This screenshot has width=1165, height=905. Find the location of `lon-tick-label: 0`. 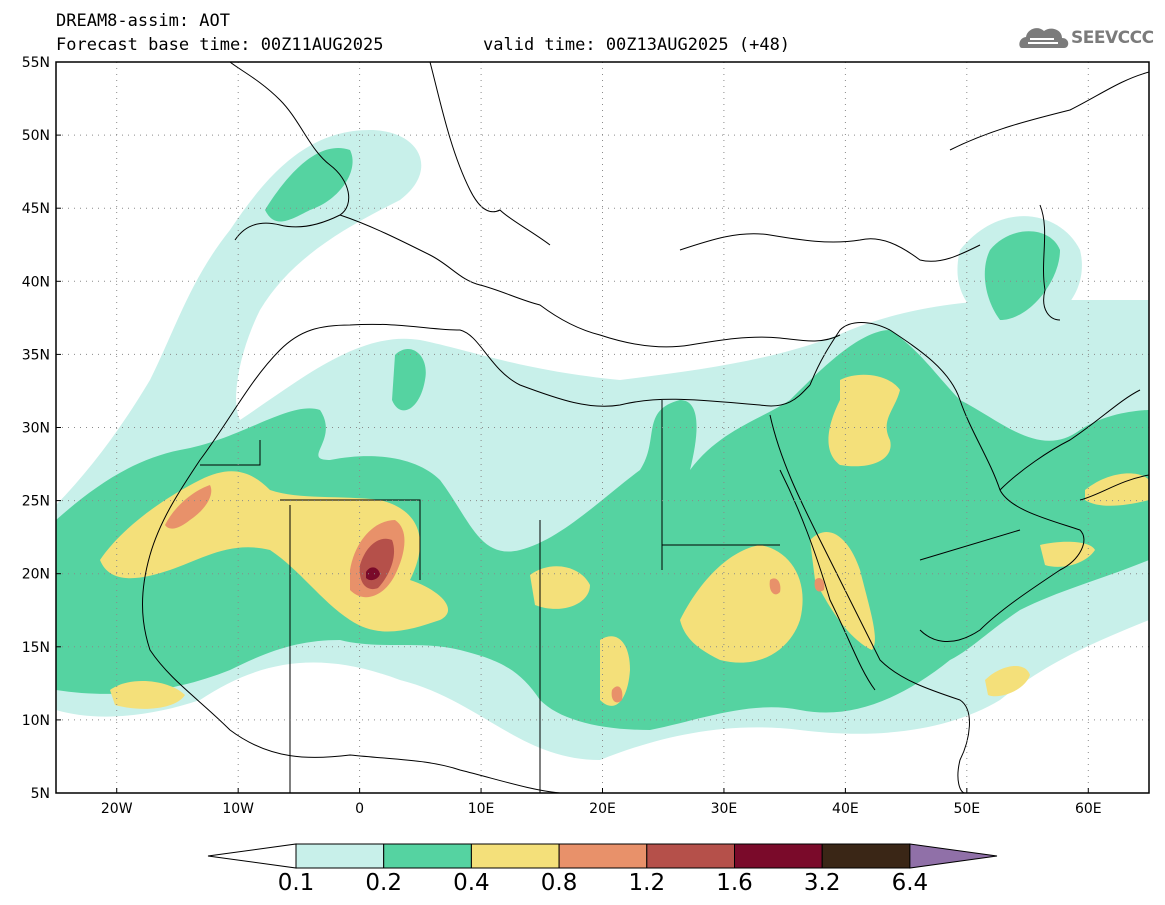

lon-tick-label: 0 is located at coordinates (359, 809).